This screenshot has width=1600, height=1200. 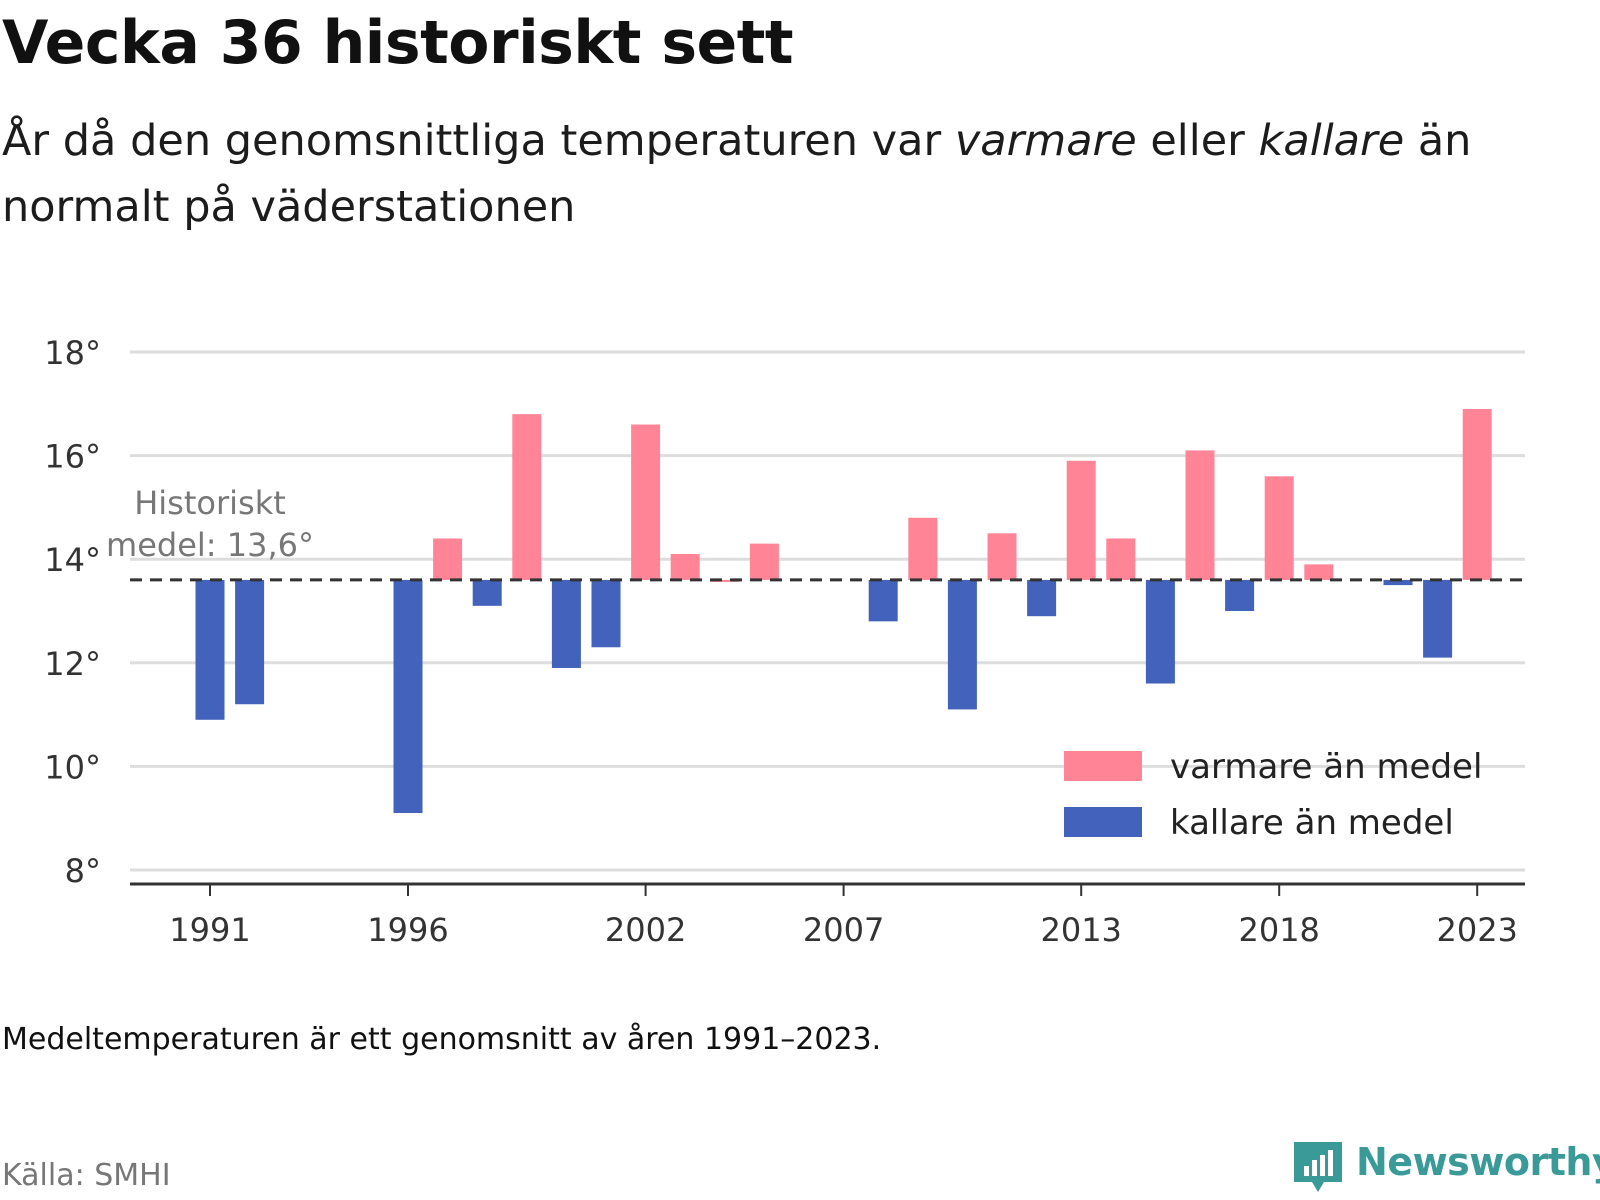 What do you see at coordinates (1080, 930) in the screenshot?
I see `x-tick-label: 2013` at bounding box center [1080, 930].